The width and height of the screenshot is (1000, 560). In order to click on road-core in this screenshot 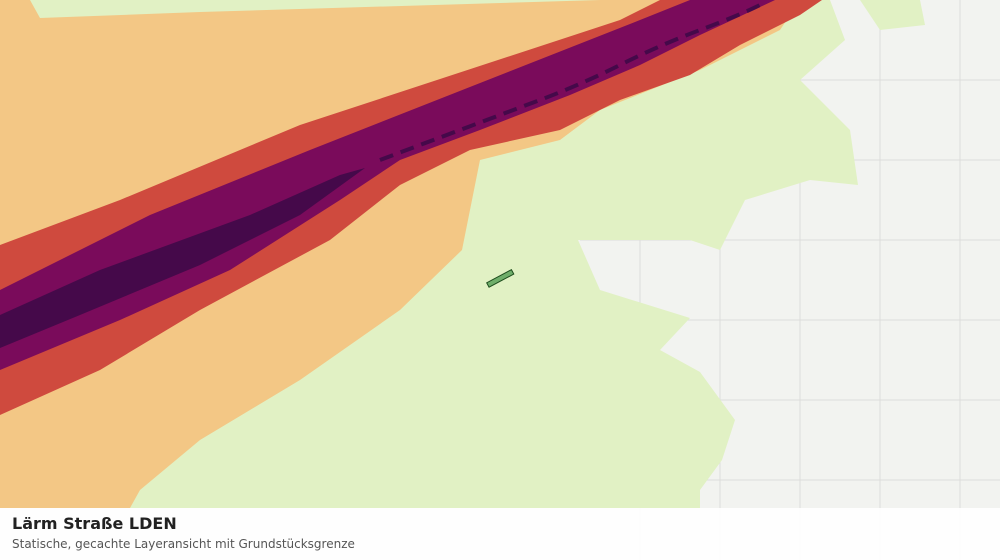, I will do `click(570, 82)`.